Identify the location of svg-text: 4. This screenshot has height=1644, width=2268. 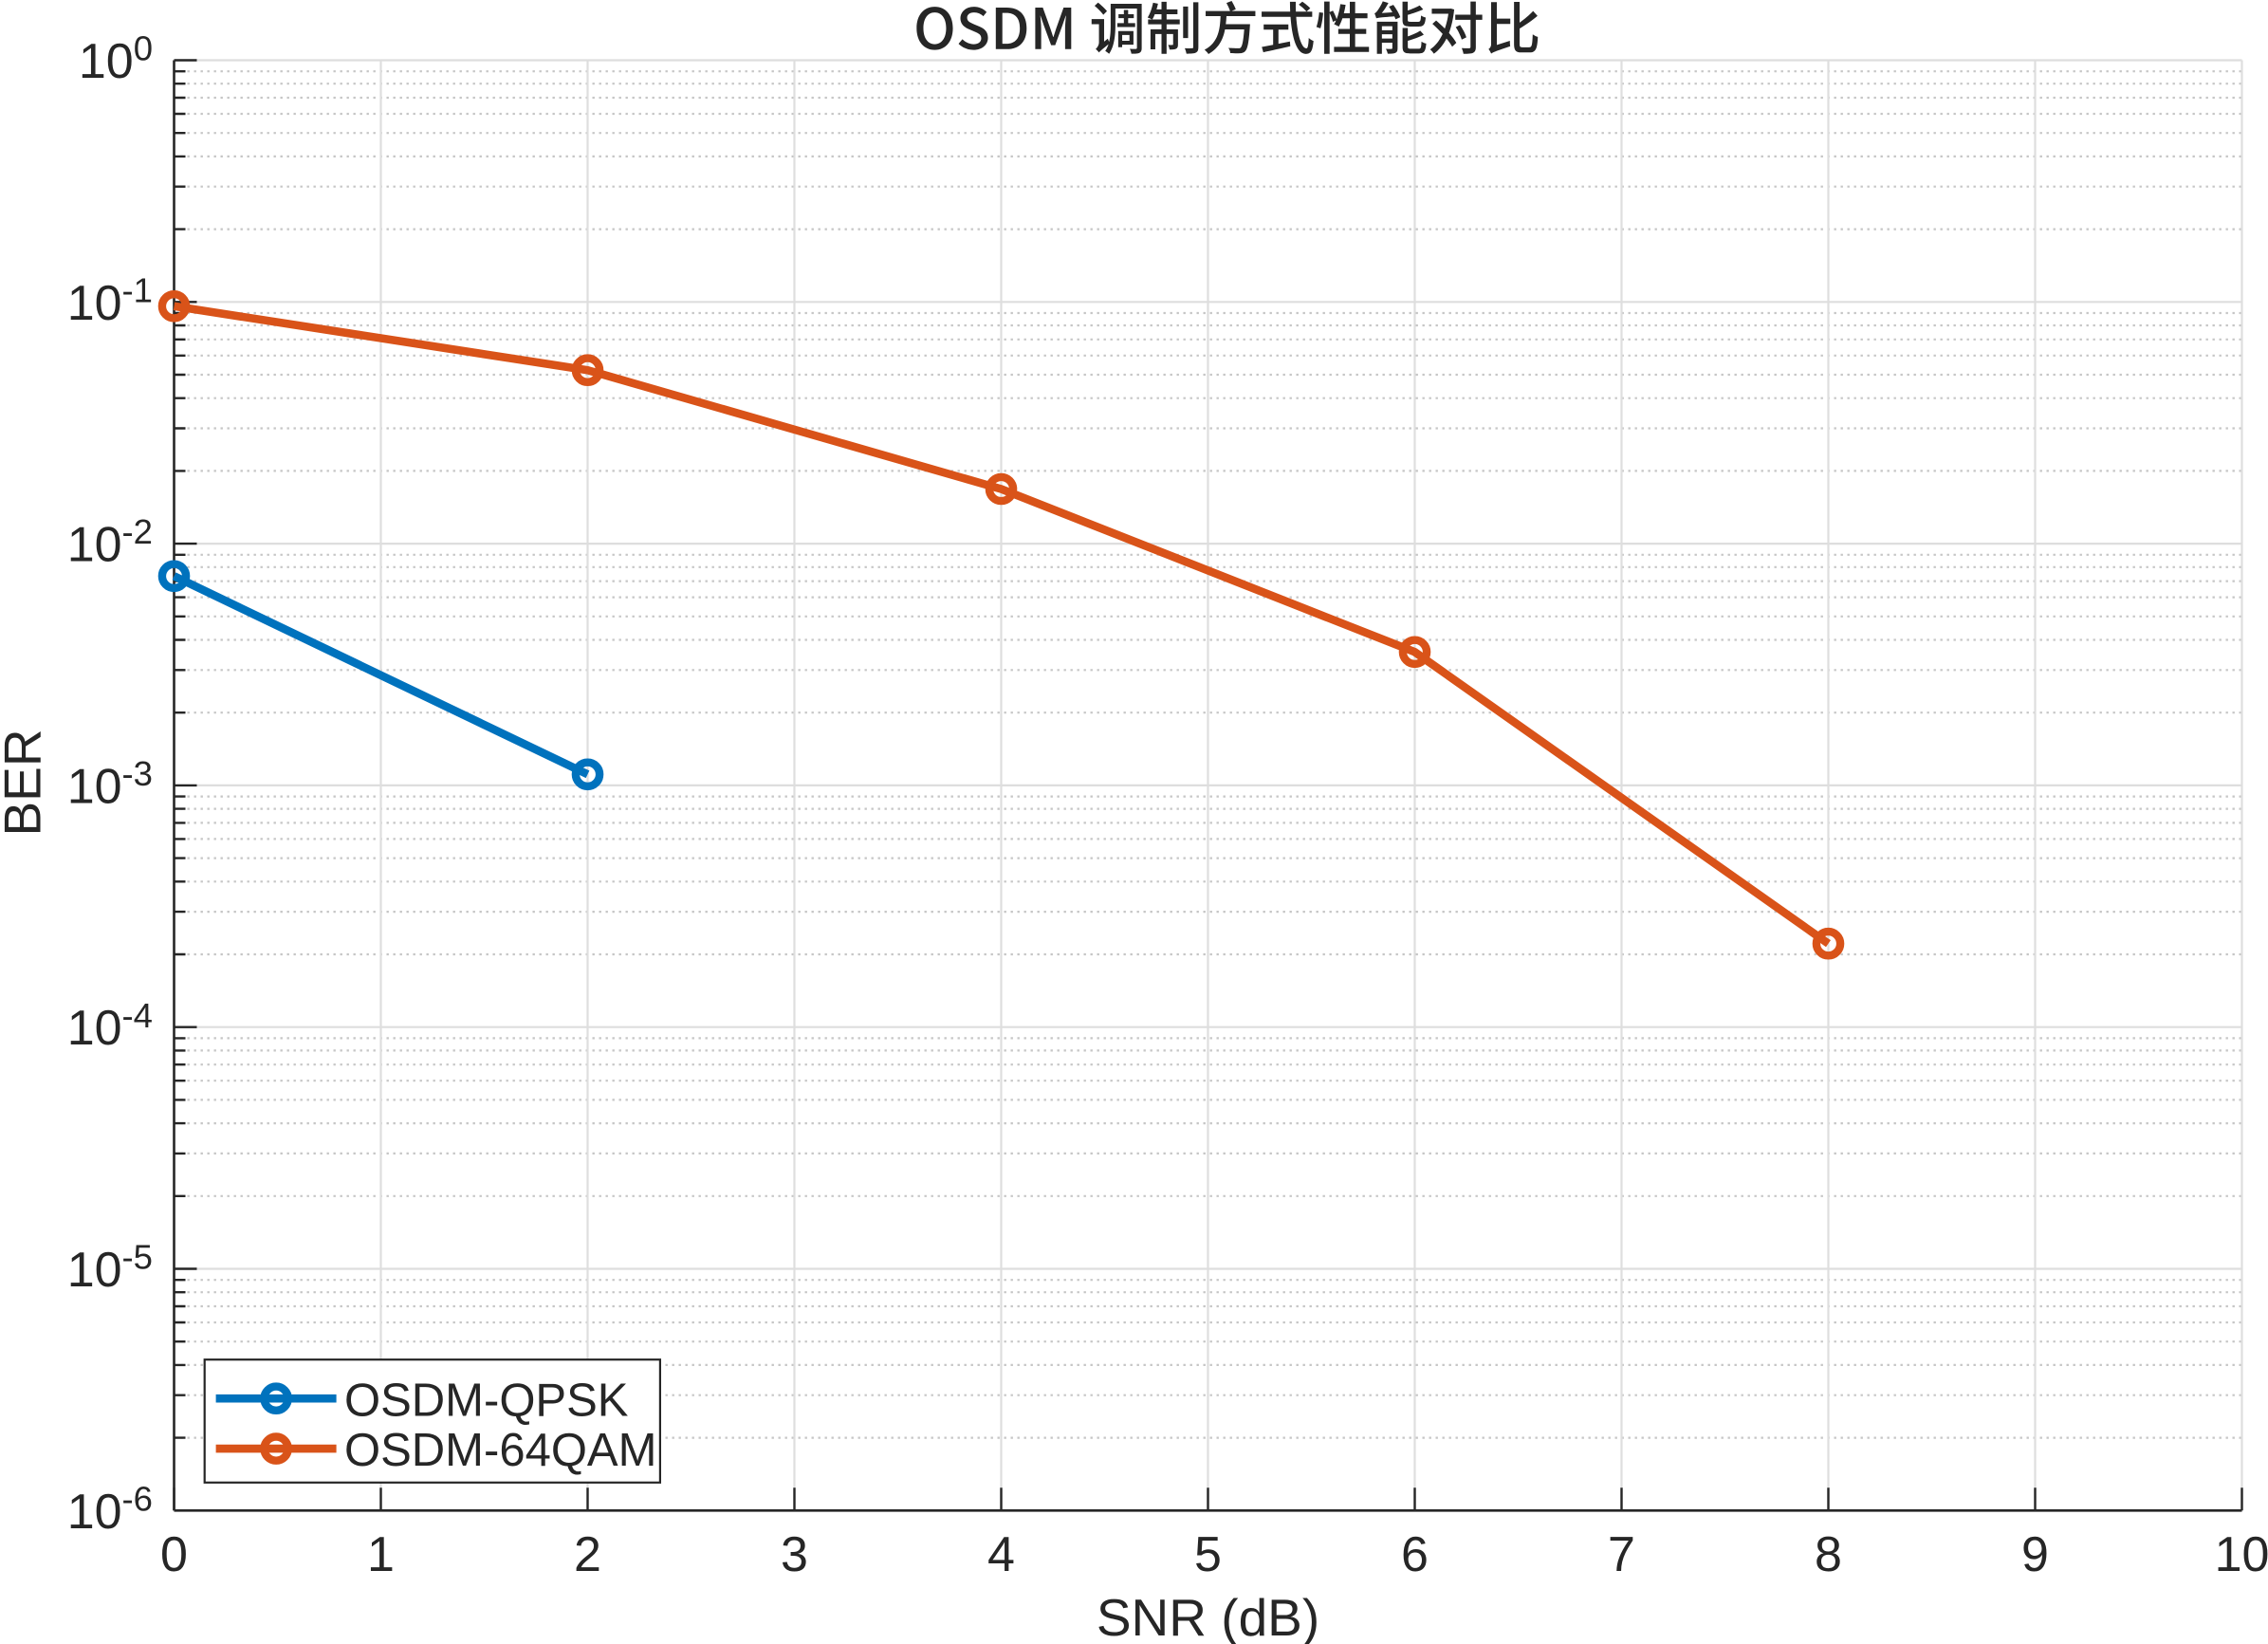
(1001, 1554).